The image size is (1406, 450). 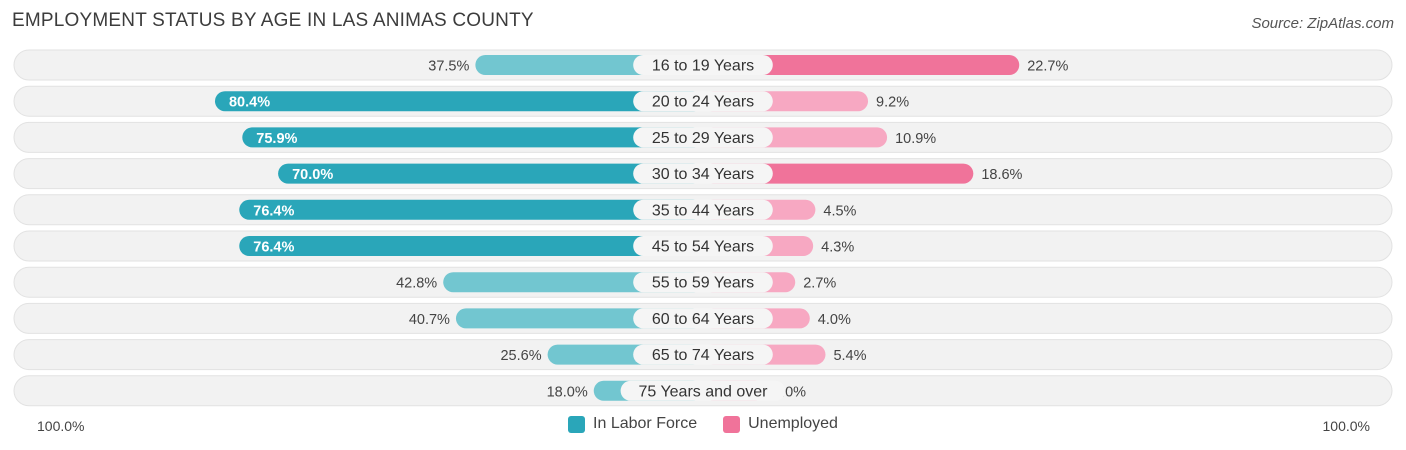 I want to click on category-label: 30 to 34 Years, so click(x=703, y=174).